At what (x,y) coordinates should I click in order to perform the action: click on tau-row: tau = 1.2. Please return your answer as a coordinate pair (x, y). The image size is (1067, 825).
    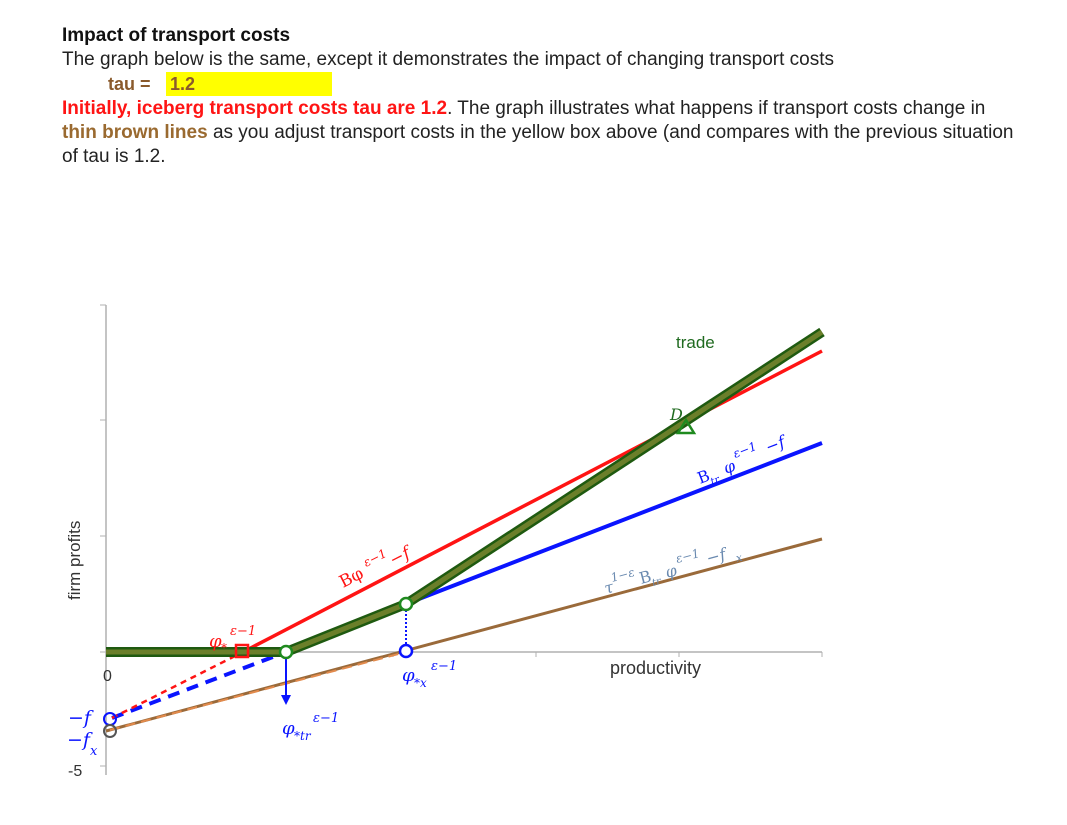
    Looking at the image, I should click on (542, 84).